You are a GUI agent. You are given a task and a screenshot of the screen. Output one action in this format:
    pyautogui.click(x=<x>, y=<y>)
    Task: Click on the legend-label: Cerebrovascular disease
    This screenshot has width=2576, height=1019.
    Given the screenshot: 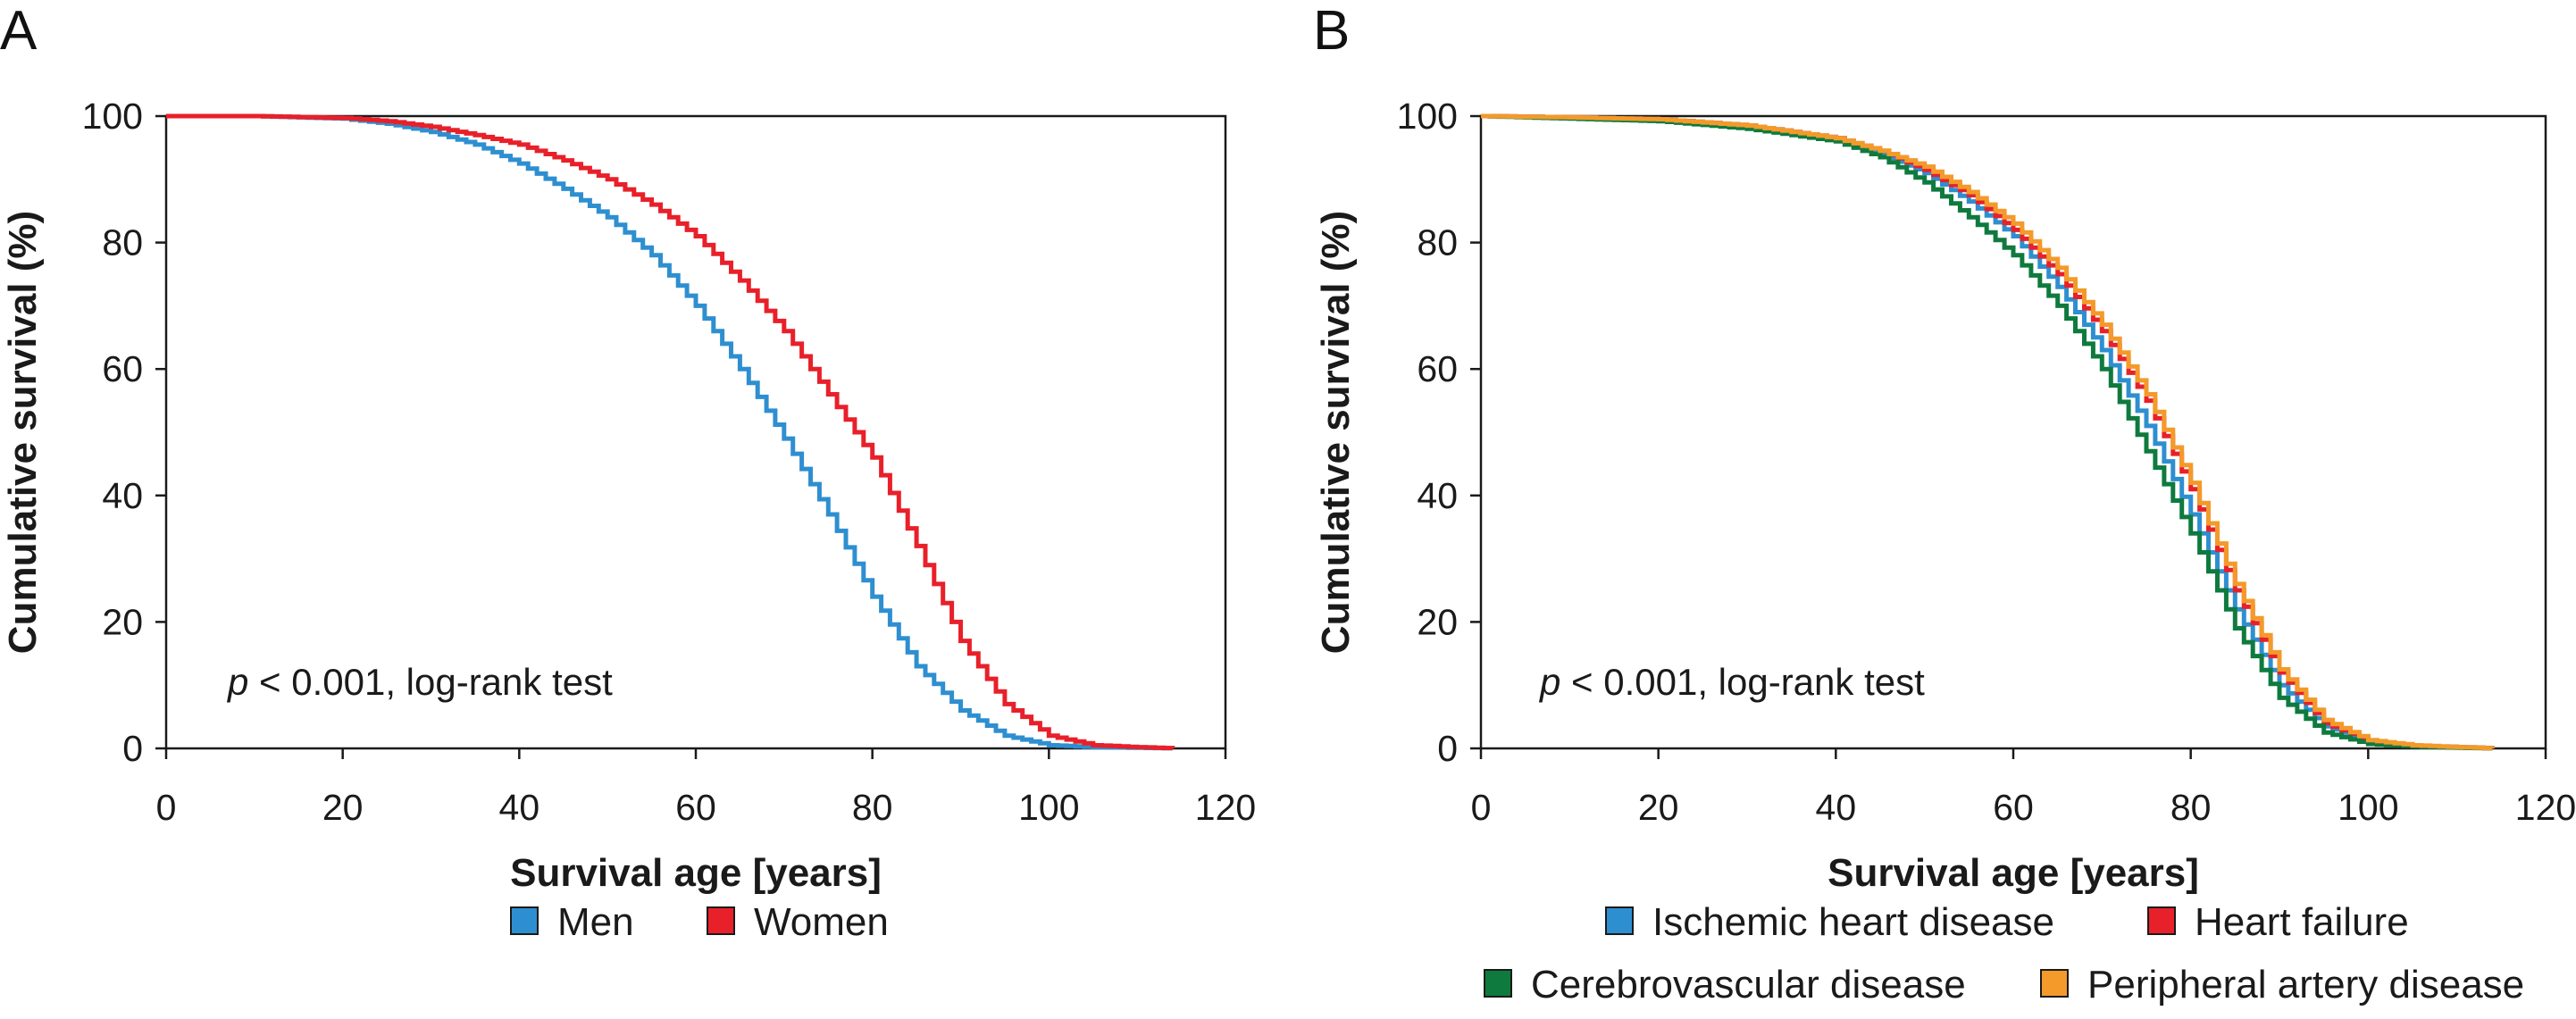 What is the action you would take?
    pyautogui.click(x=1749, y=985)
    